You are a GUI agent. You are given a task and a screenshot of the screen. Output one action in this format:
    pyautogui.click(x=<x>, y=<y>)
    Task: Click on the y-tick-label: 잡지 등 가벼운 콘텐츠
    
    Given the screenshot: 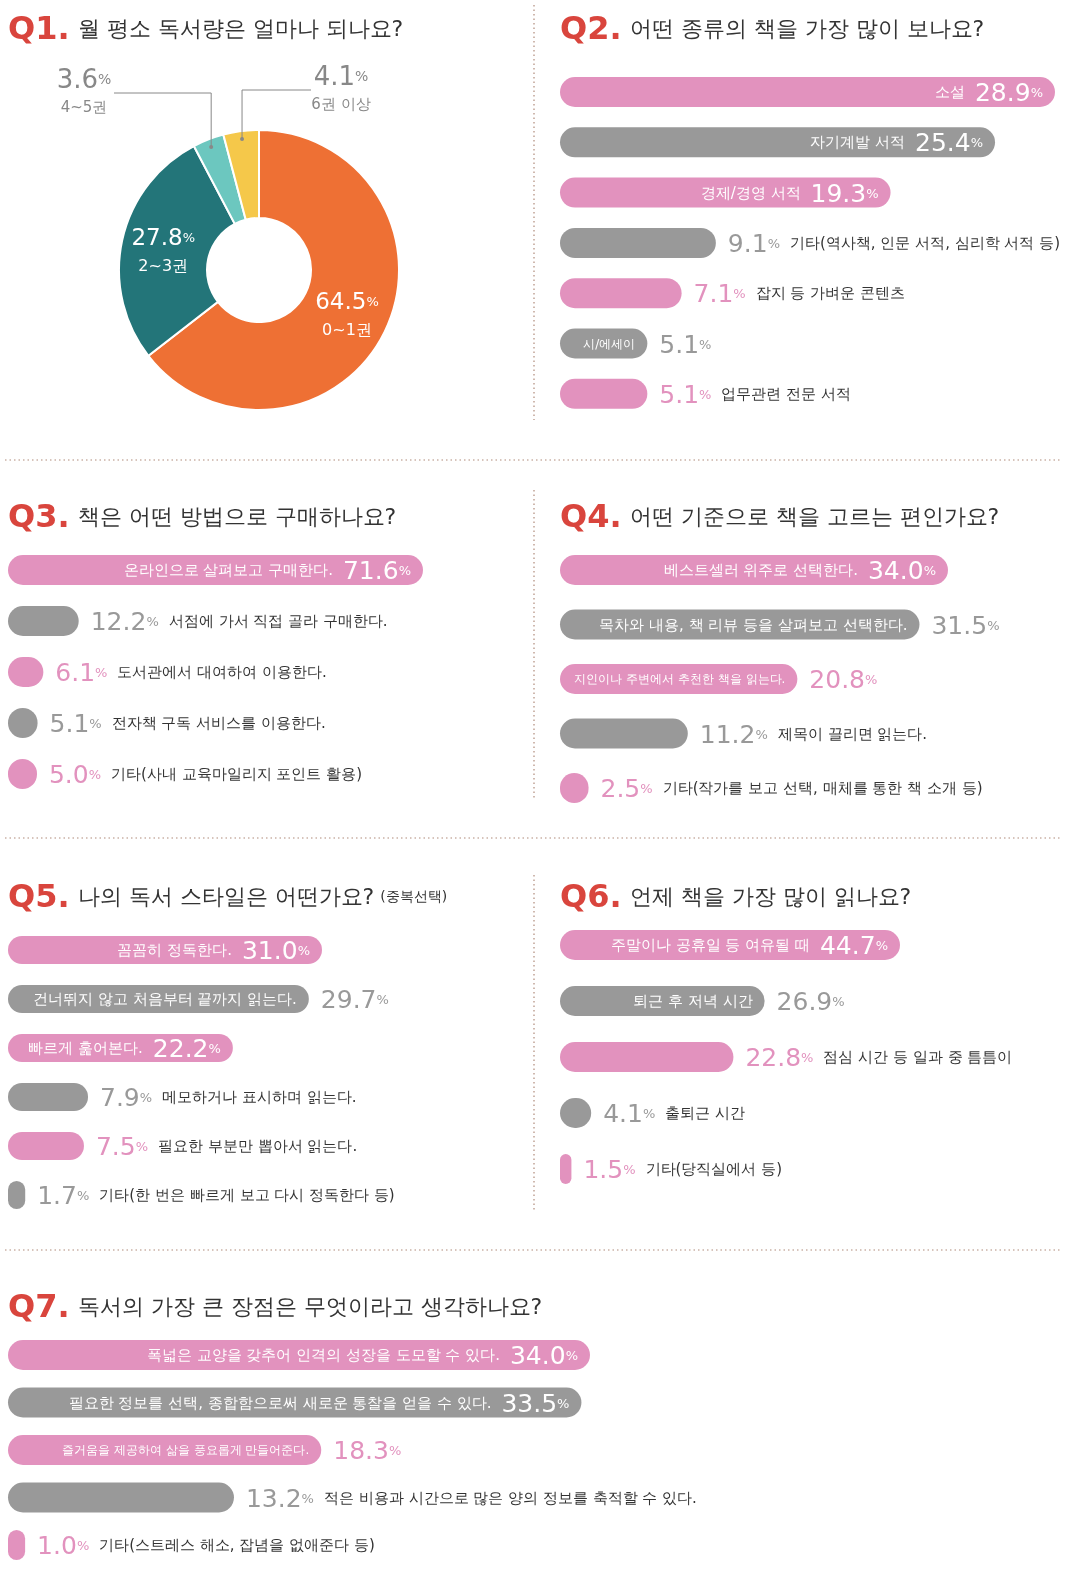 What is the action you would take?
    pyautogui.click(x=830, y=293)
    